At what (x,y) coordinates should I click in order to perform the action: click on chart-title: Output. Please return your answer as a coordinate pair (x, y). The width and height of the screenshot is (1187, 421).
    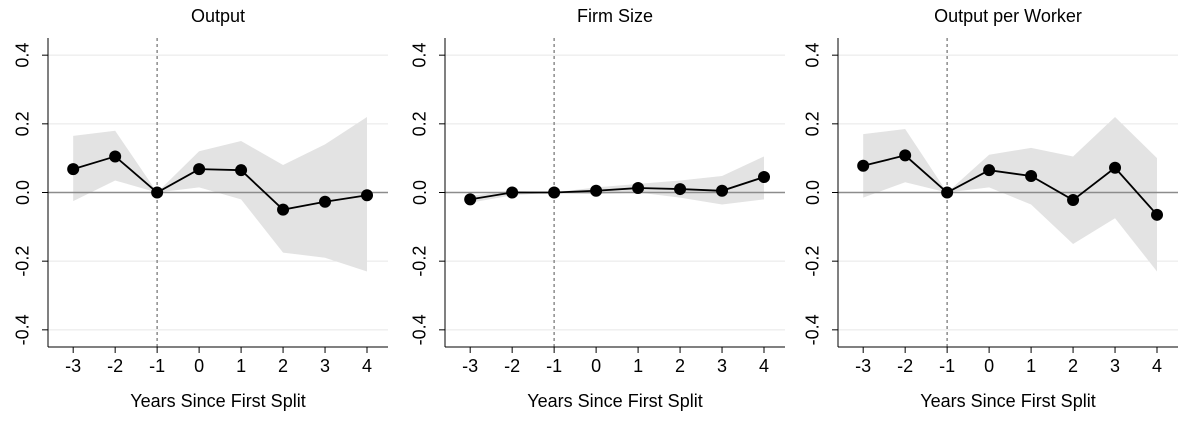
    Looking at the image, I should click on (218, 16).